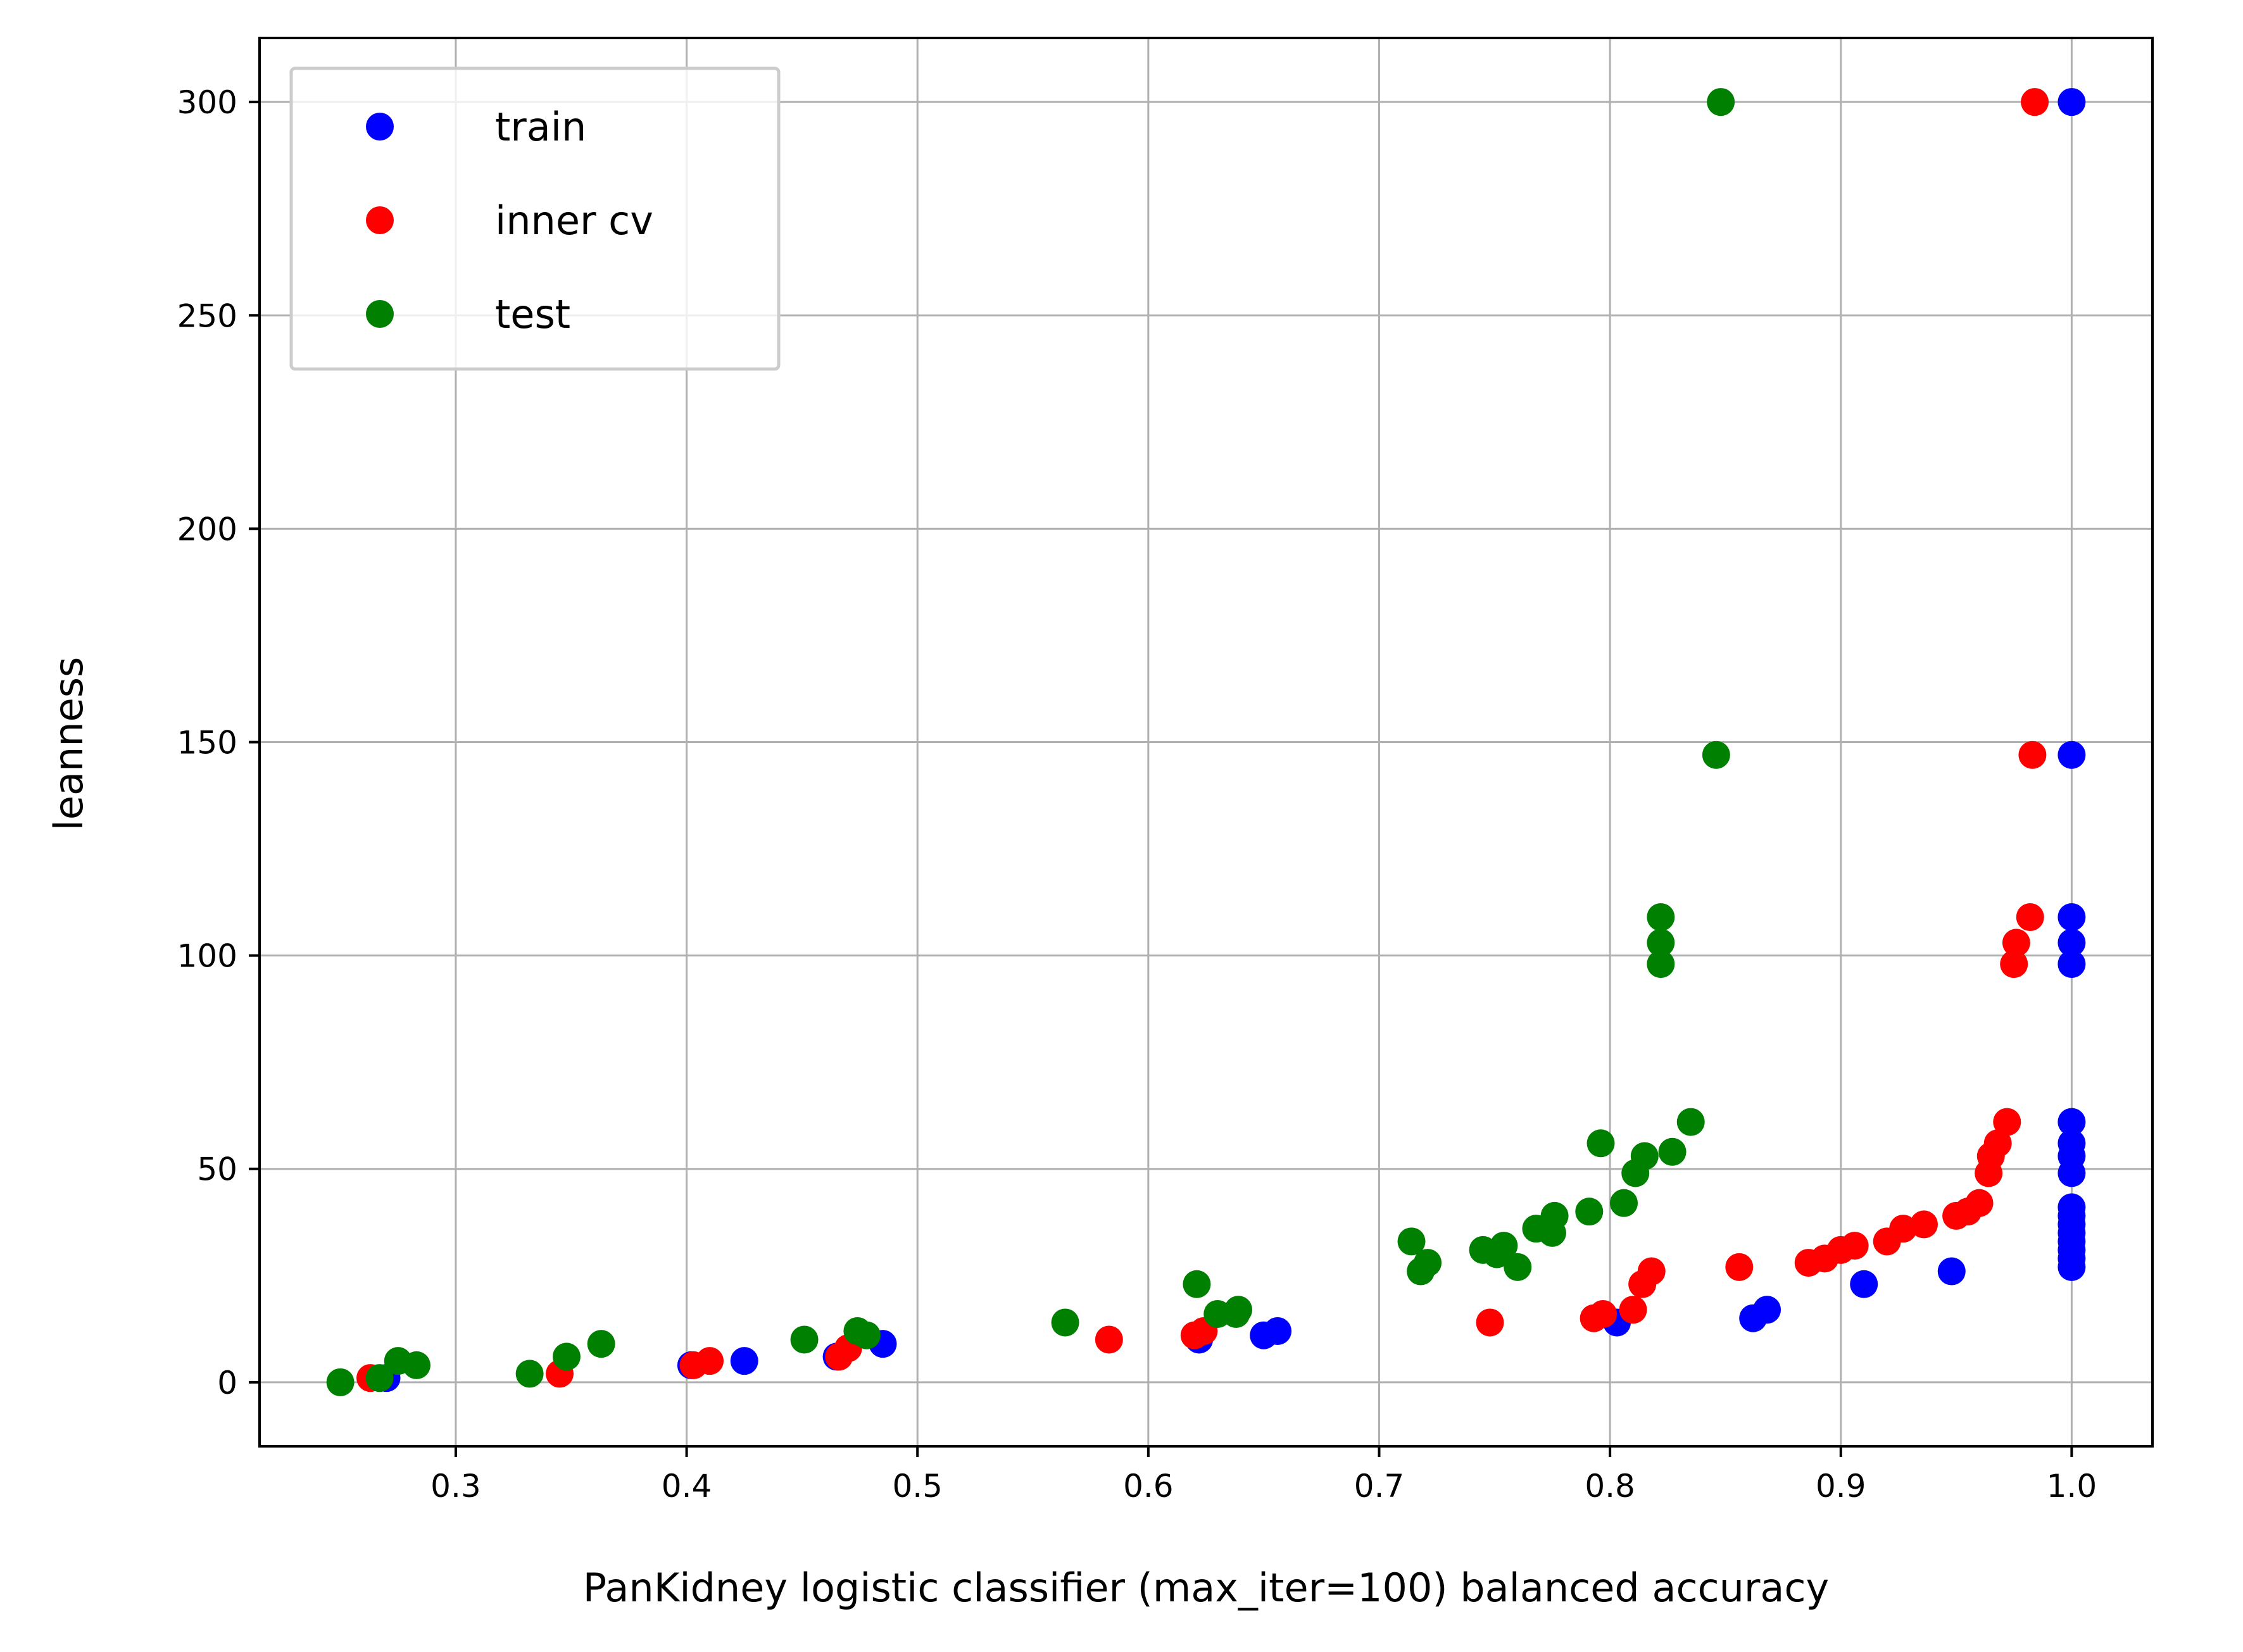  Describe the element at coordinates (1380, 1486) in the screenshot. I see `x-tick-label: 0.7` at that location.